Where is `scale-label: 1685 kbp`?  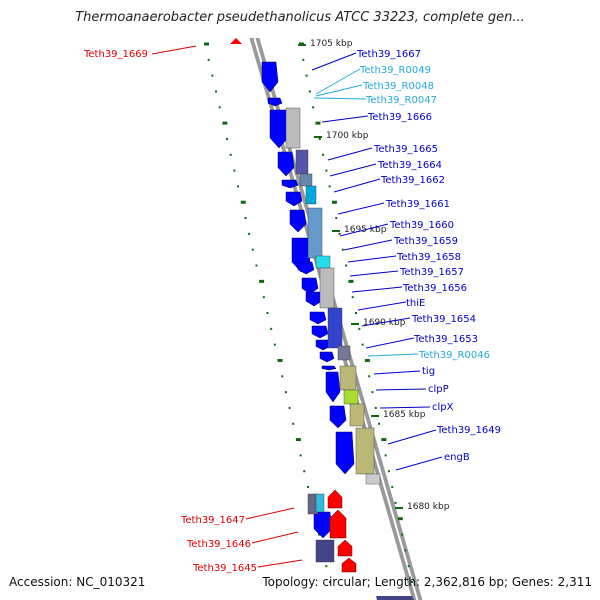
scale-label: 1685 kbp is located at coordinates (404, 415).